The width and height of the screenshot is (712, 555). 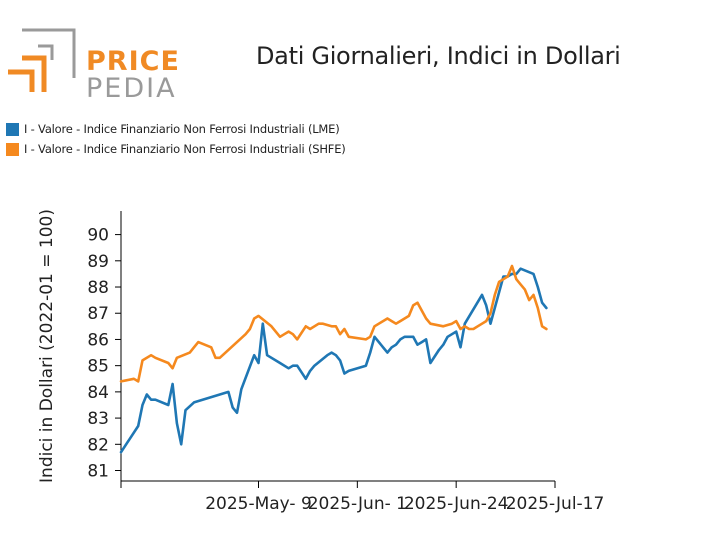 What do you see at coordinates (12, 129) in the screenshot?
I see `legend-swatch-lme` at bounding box center [12, 129].